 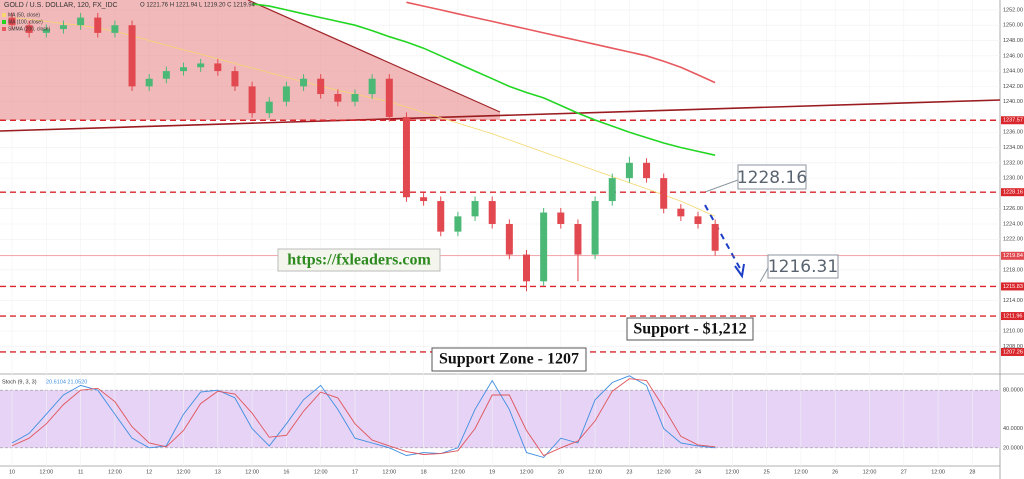 I want to click on legend-entry: MA (50, close), so click(x=24, y=15).